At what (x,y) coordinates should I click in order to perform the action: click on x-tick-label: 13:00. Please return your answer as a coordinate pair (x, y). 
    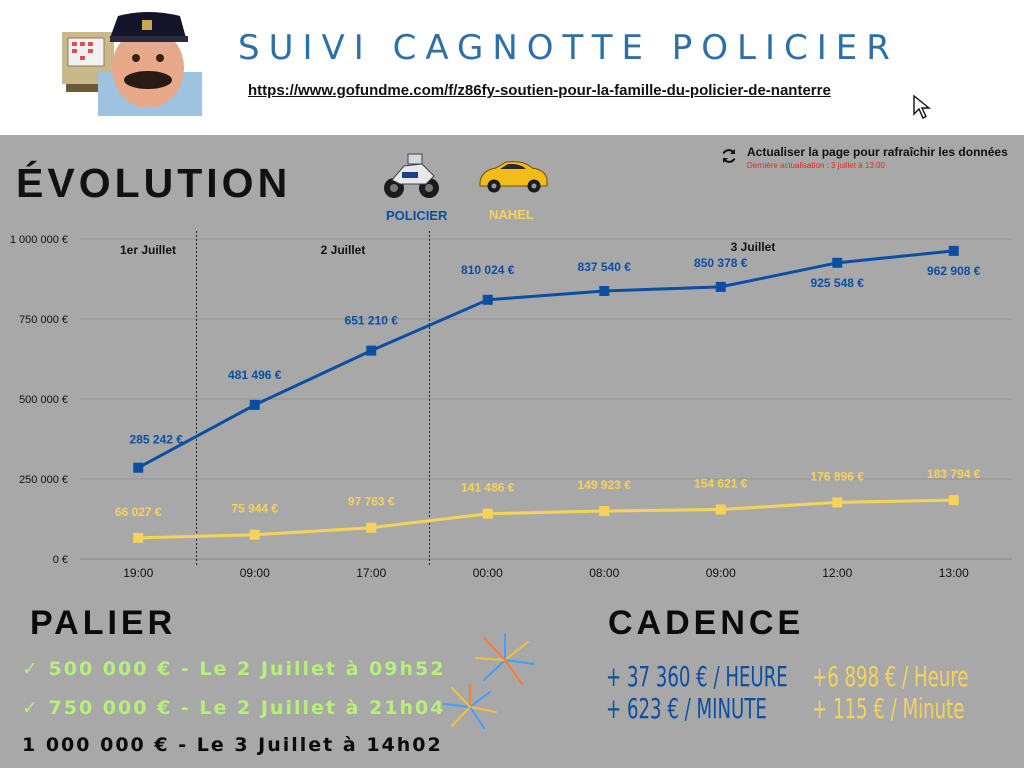
    Looking at the image, I should click on (954, 573).